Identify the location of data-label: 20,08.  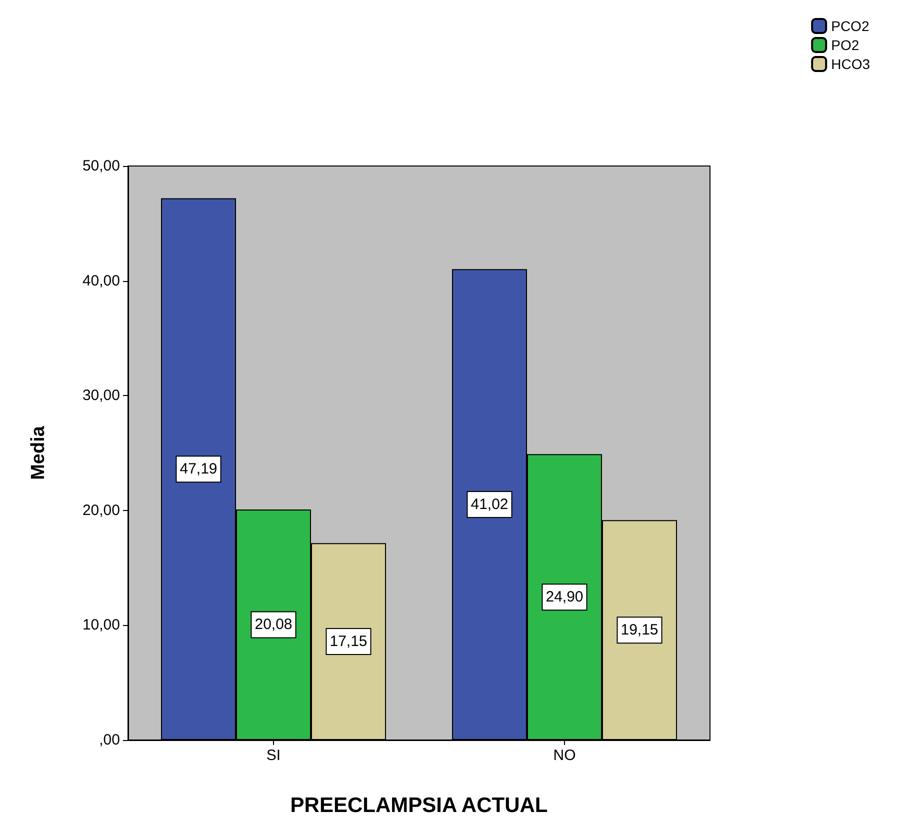
(273, 625).